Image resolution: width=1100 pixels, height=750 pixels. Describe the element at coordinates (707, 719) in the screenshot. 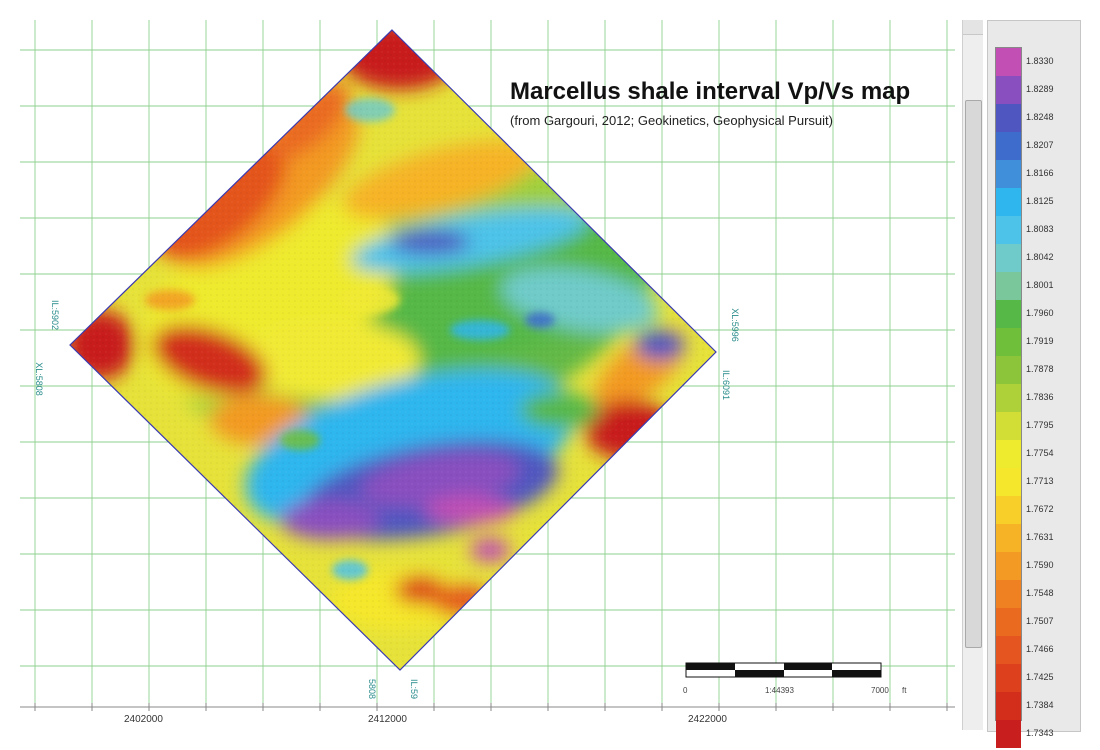

I see `x-axis-tick-label: 2422000` at that location.